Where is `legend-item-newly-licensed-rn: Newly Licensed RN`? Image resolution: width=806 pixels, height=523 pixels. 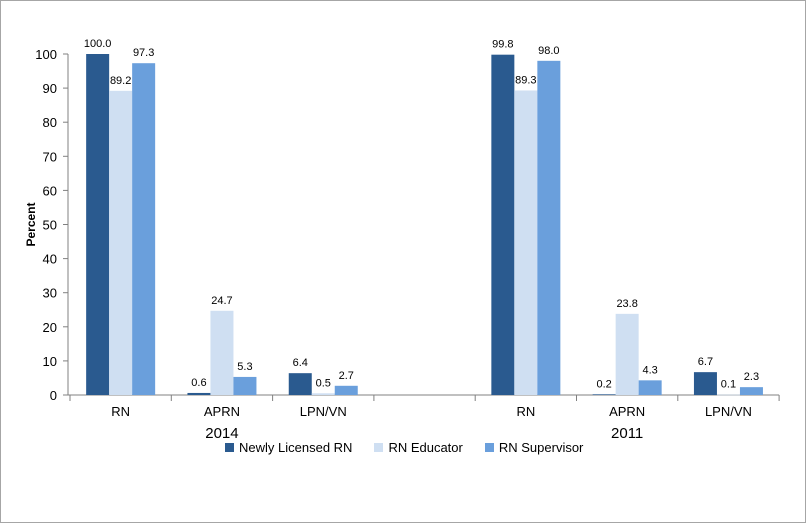
legend-item-newly-licensed-rn: Newly Licensed RN is located at coordinates (288, 447).